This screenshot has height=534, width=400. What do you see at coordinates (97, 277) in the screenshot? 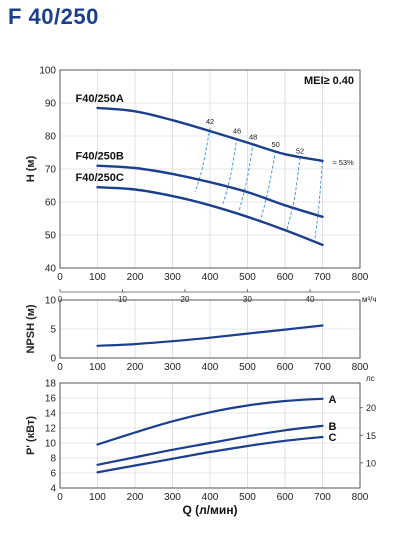
I see `head-x-tick-label: 100` at bounding box center [97, 277].